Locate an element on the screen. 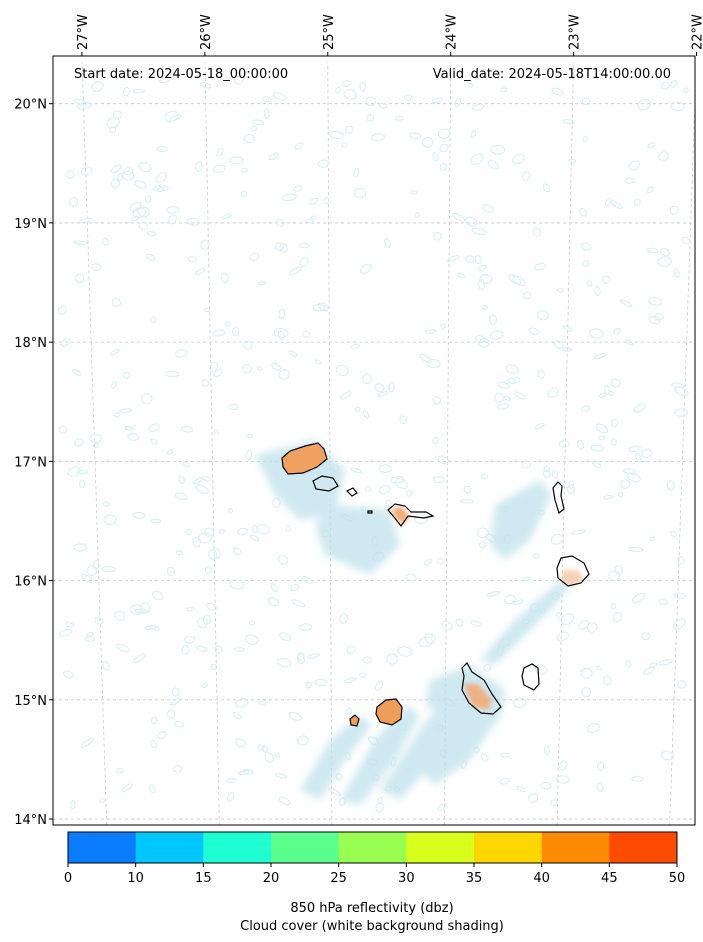 The width and height of the screenshot is (703, 942). island-santa-luzia is located at coordinates (351, 492).